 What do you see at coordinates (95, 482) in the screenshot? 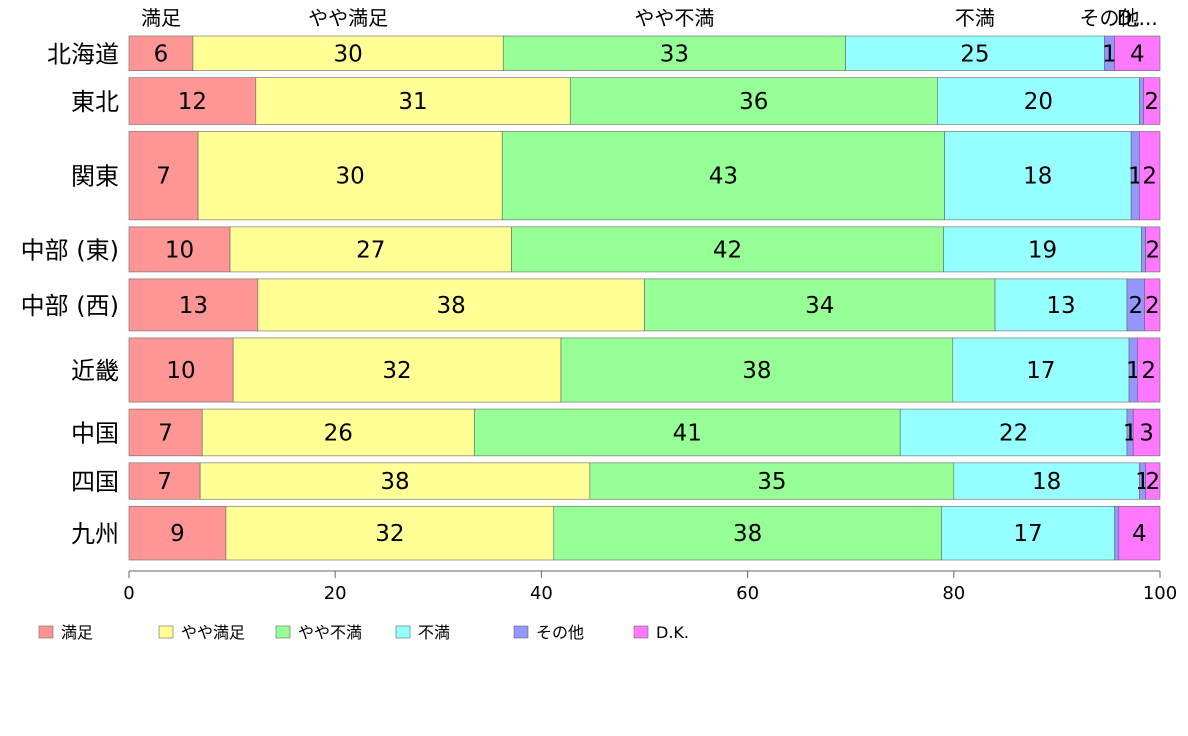
I see `category-label: 四国` at bounding box center [95, 482].